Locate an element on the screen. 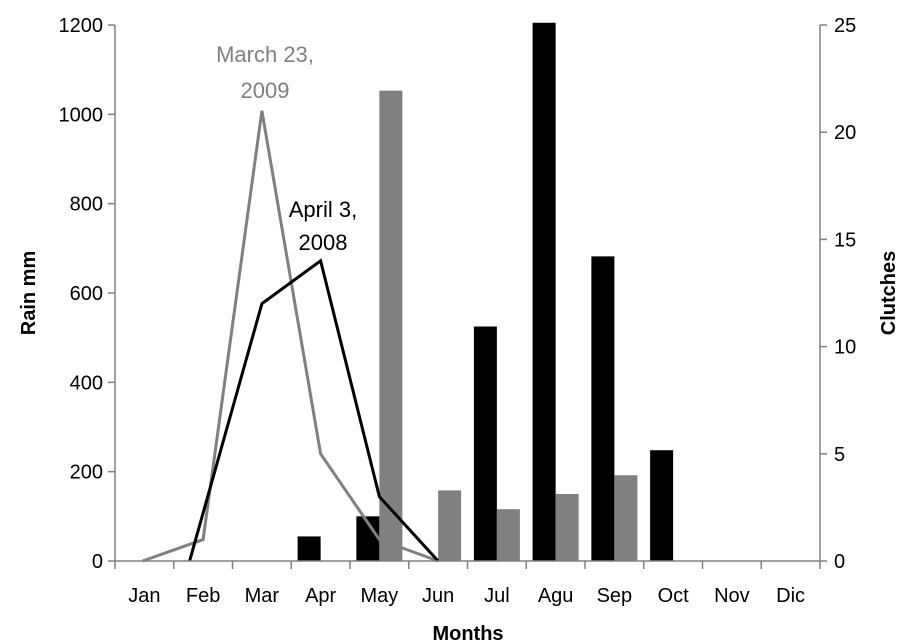 The image size is (902, 642). bar-series2-sep is located at coordinates (626, 518).